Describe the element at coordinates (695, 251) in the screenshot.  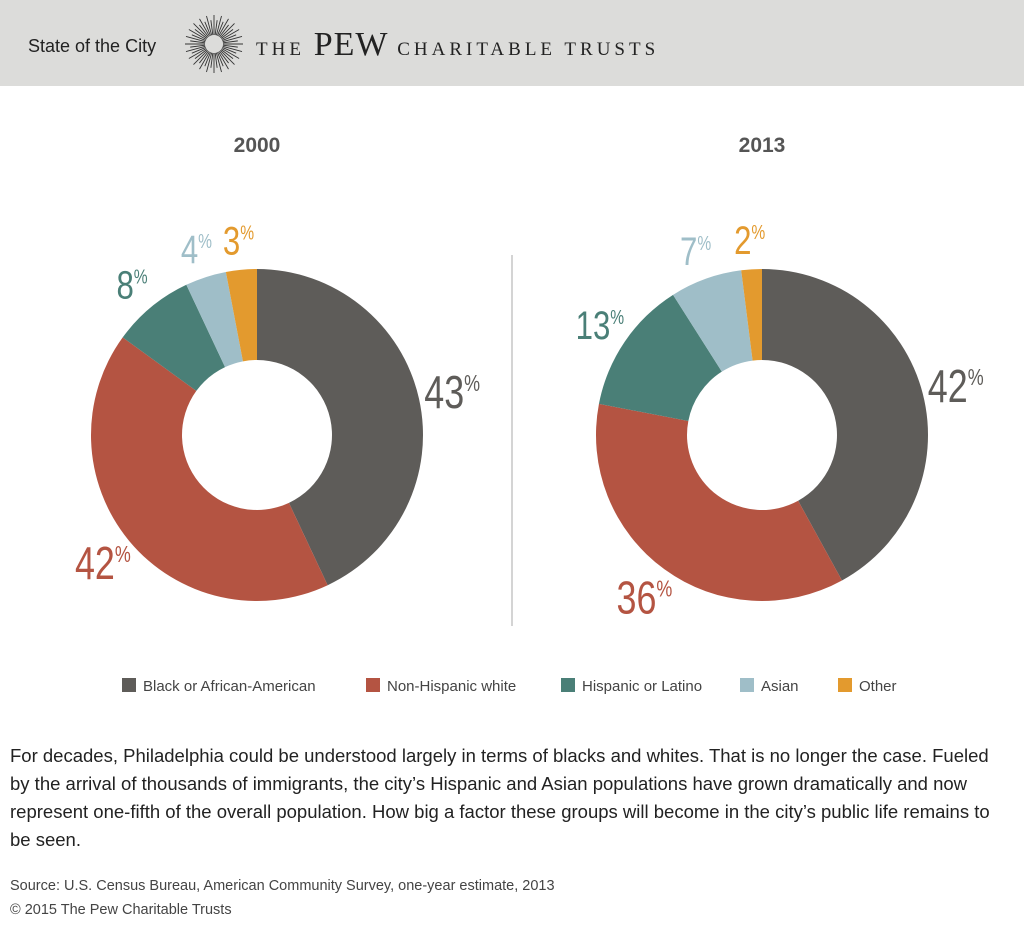
I see `data-label: 7%` at that location.